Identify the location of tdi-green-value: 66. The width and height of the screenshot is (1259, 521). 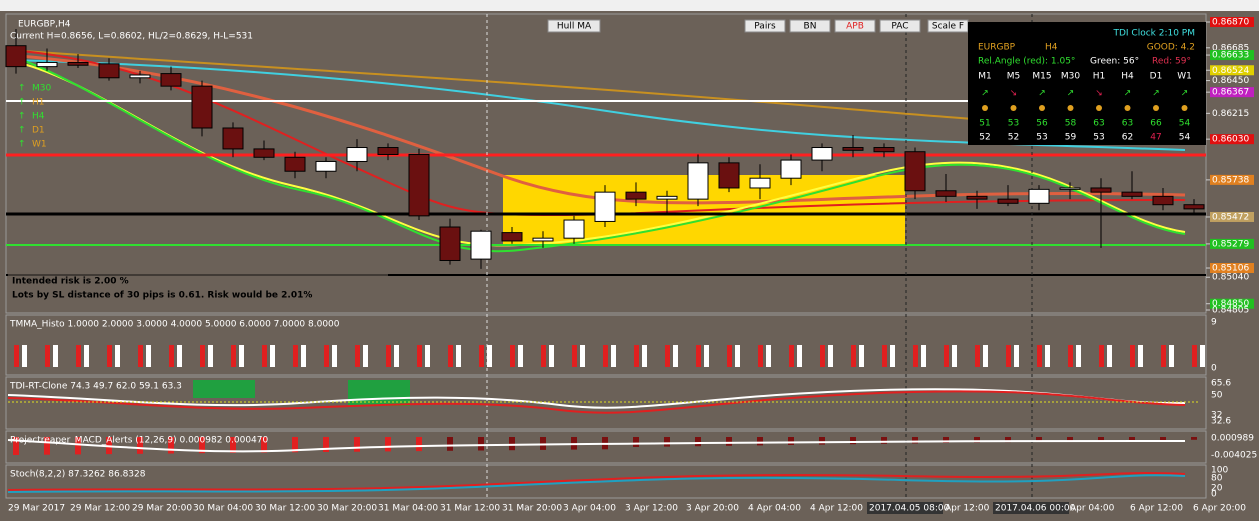
(1156, 124).